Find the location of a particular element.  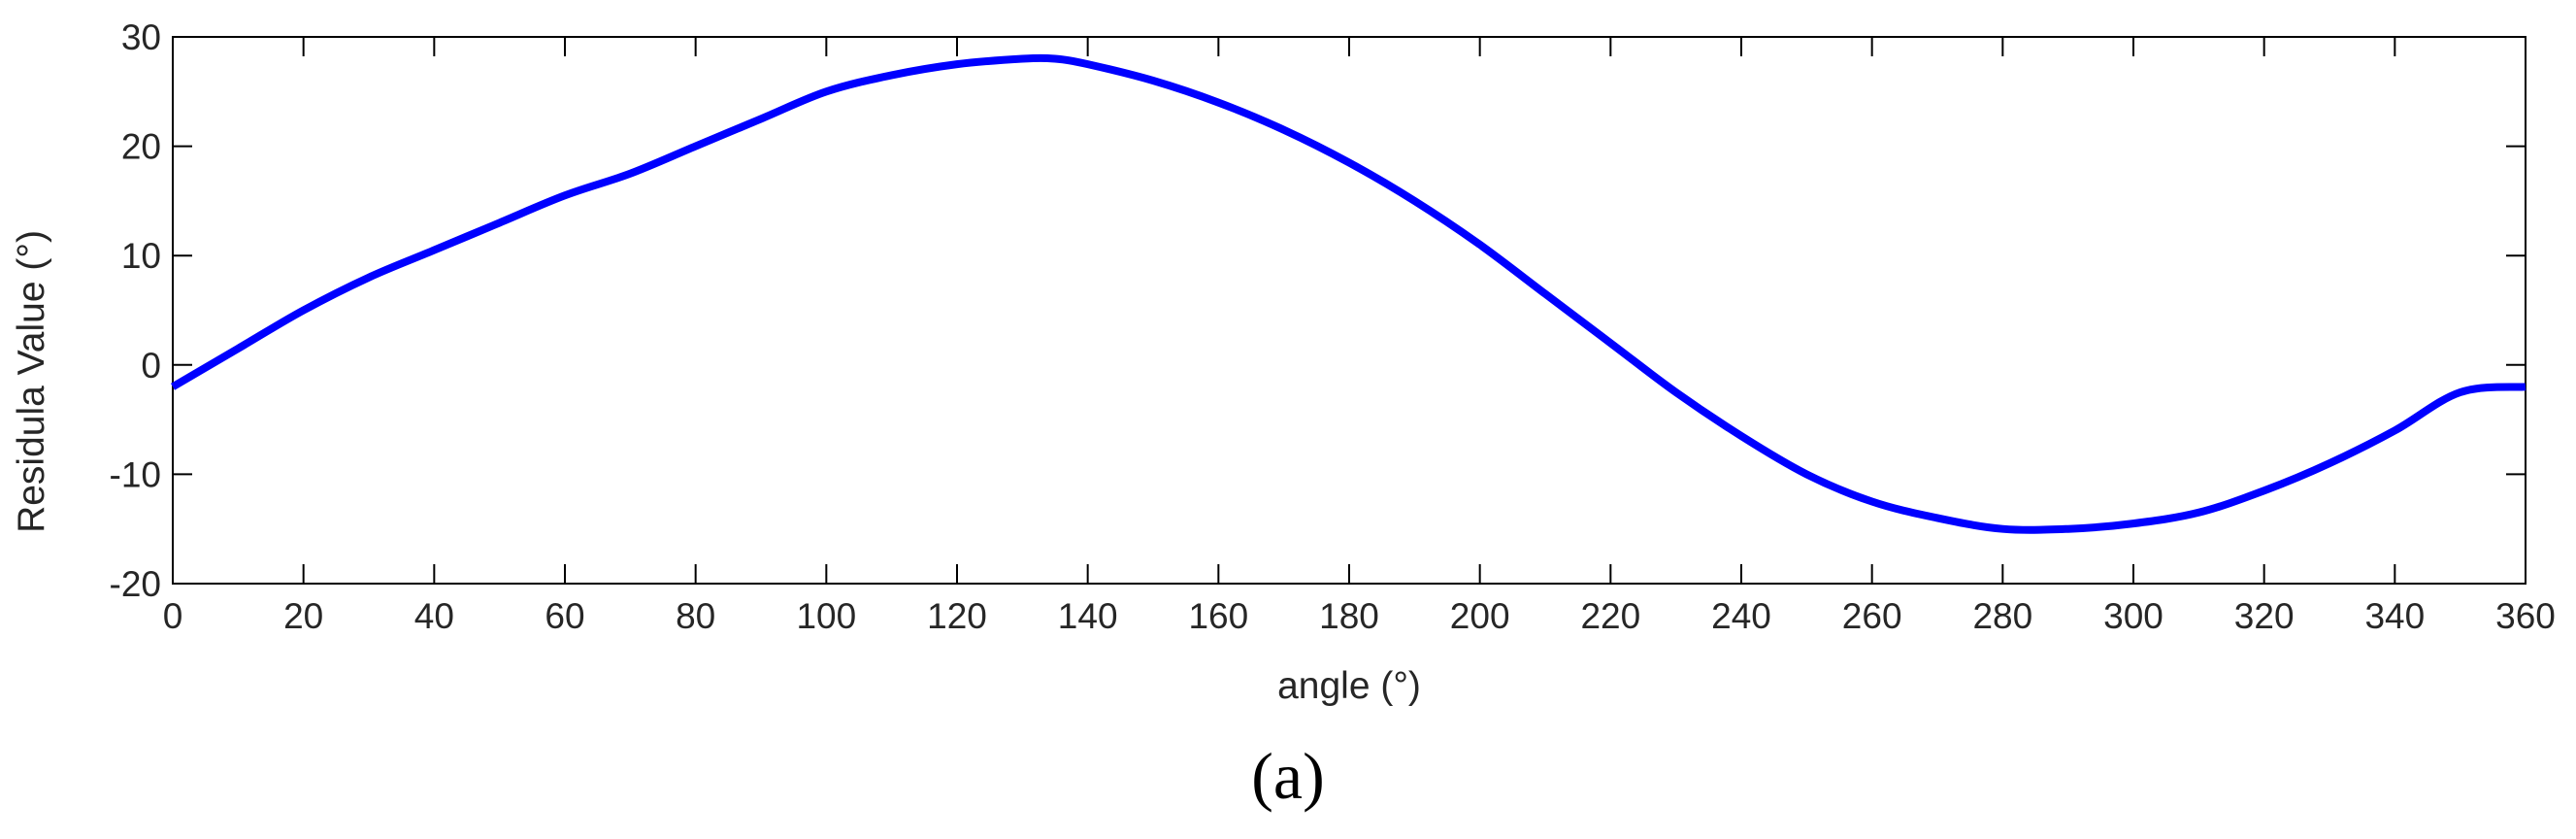

x-tick-label: 320 is located at coordinates (2264, 616).